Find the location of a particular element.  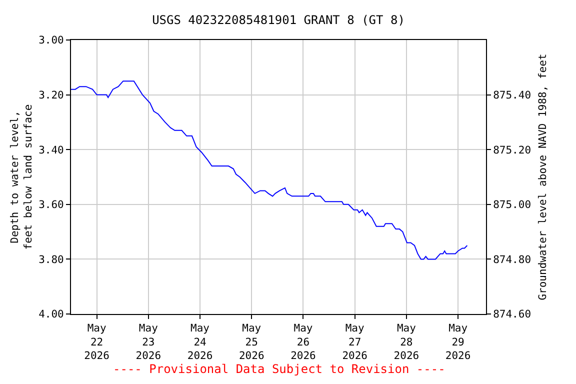

x-tick-label: May 29 2026 is located at coordinates (458, 342).